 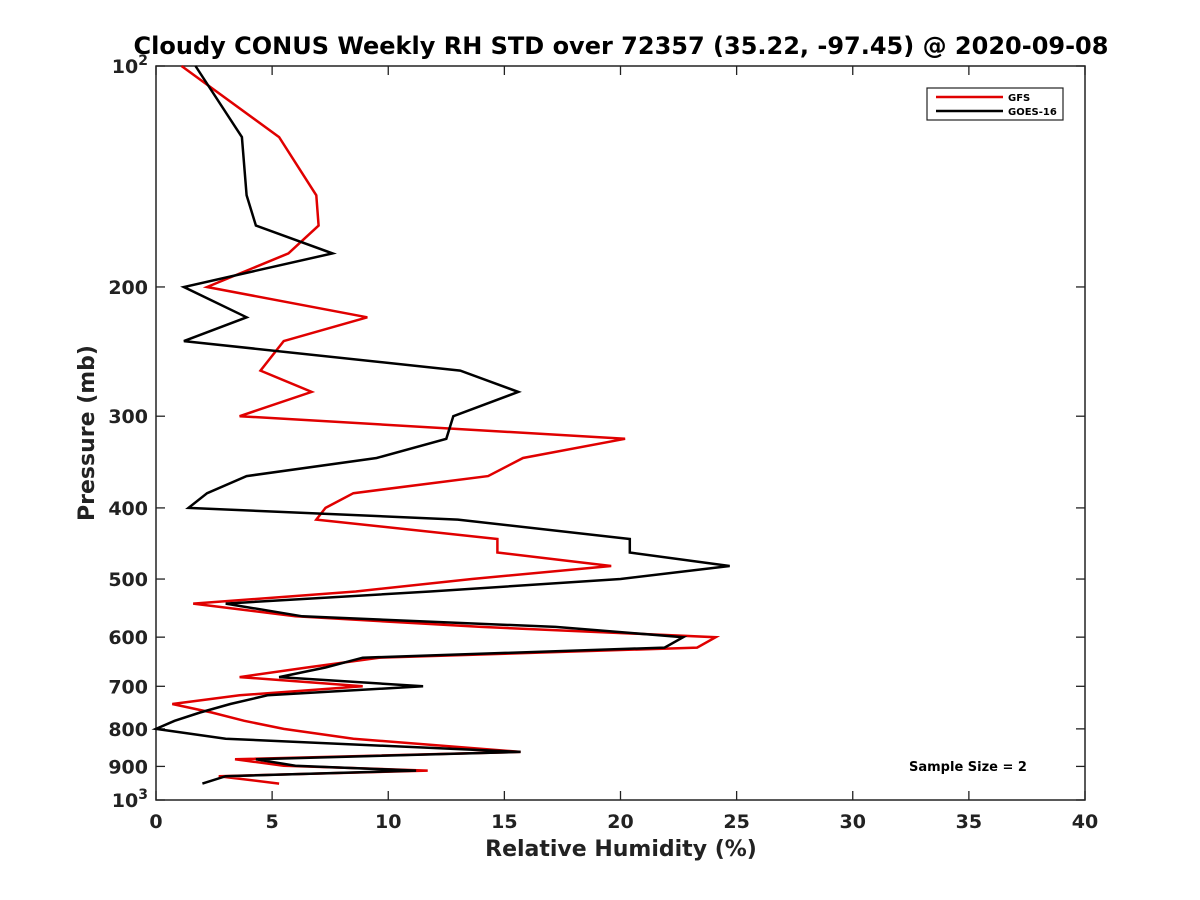 What do you see at coordinates (155, 822) in the screenshot?
I see `x-tick-label: 0` at bounding box center [155, 822].